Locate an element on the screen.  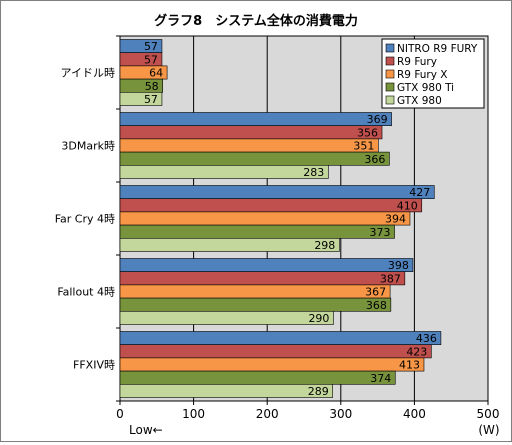
x-tick-label: 100 is located at coordinates (193, 414).